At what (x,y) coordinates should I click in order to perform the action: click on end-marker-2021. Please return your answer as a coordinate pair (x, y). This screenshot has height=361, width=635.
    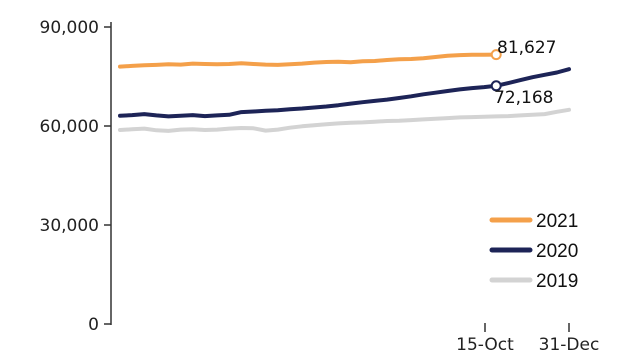
    Looking at the image, I should click on (496, 55).